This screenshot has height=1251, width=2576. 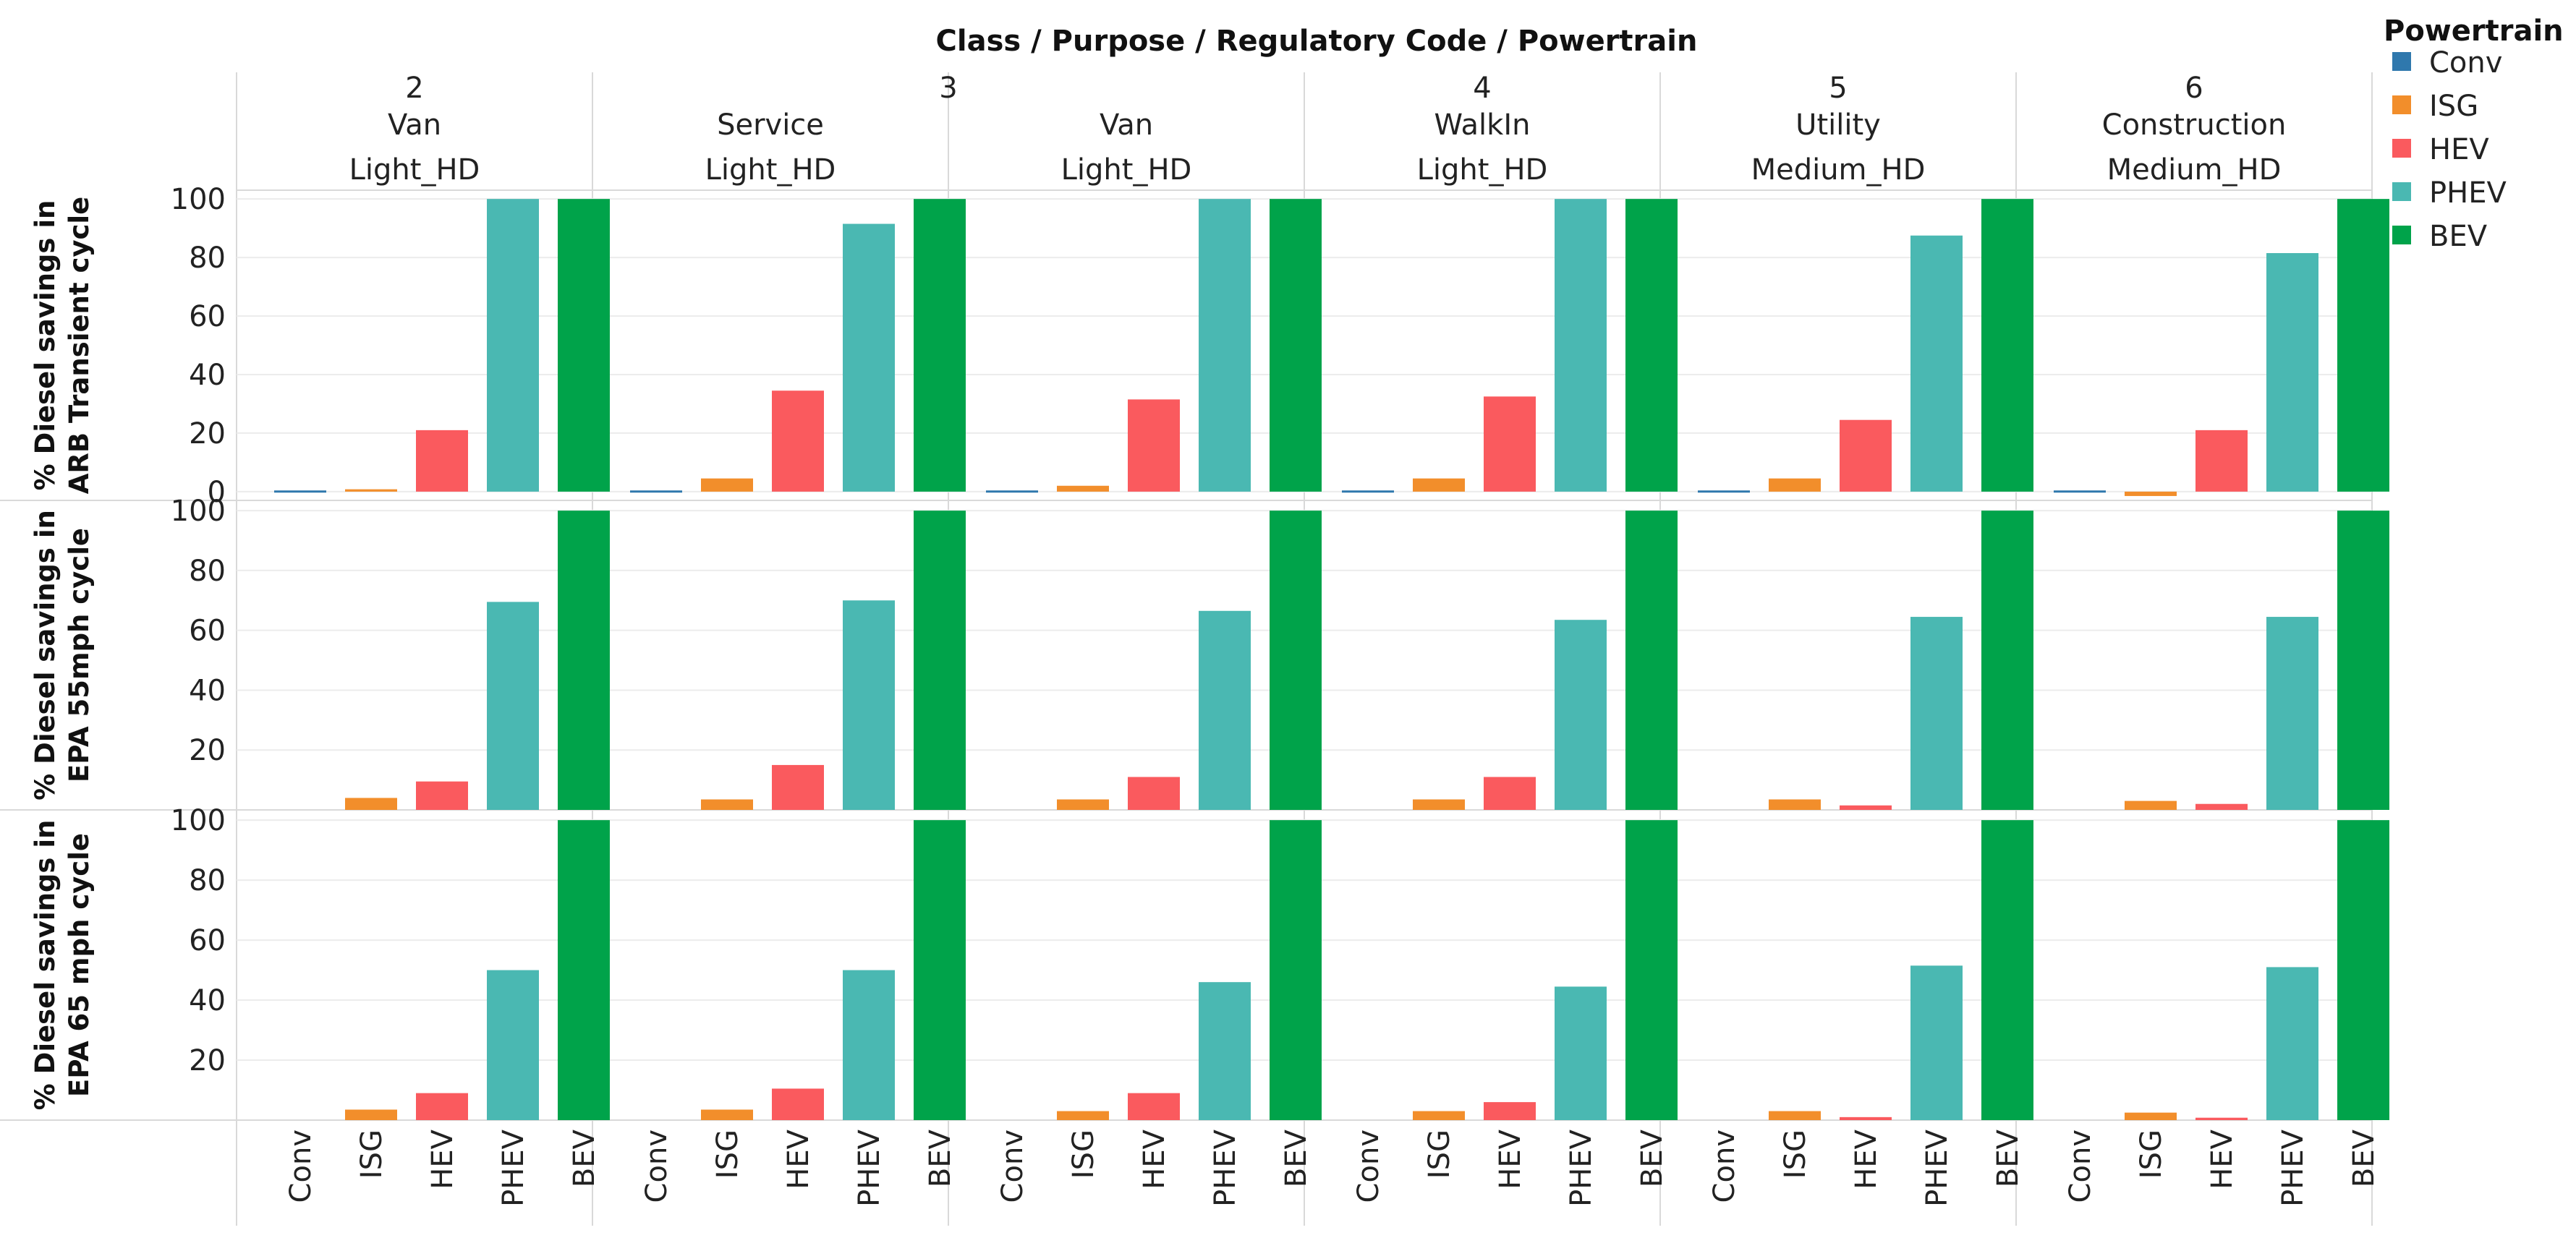 What do you see at coordinates (2401, 148) in the screenshot?
I see `legend-swatch-hev` at bounding box center [2401, 148].